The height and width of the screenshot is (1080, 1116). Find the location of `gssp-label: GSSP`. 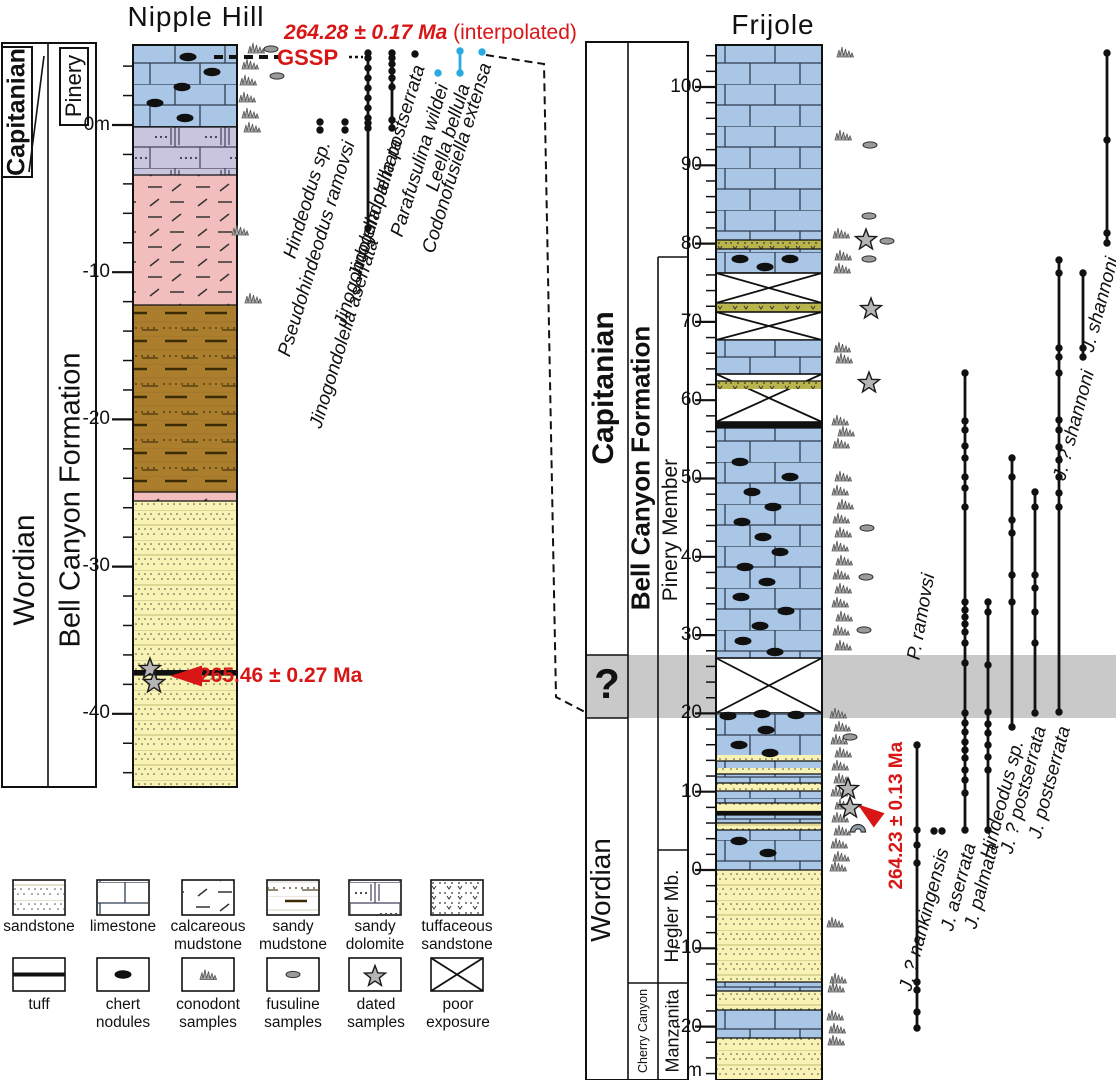

gssp-label: GSSP is located at coordinates (308, 57).